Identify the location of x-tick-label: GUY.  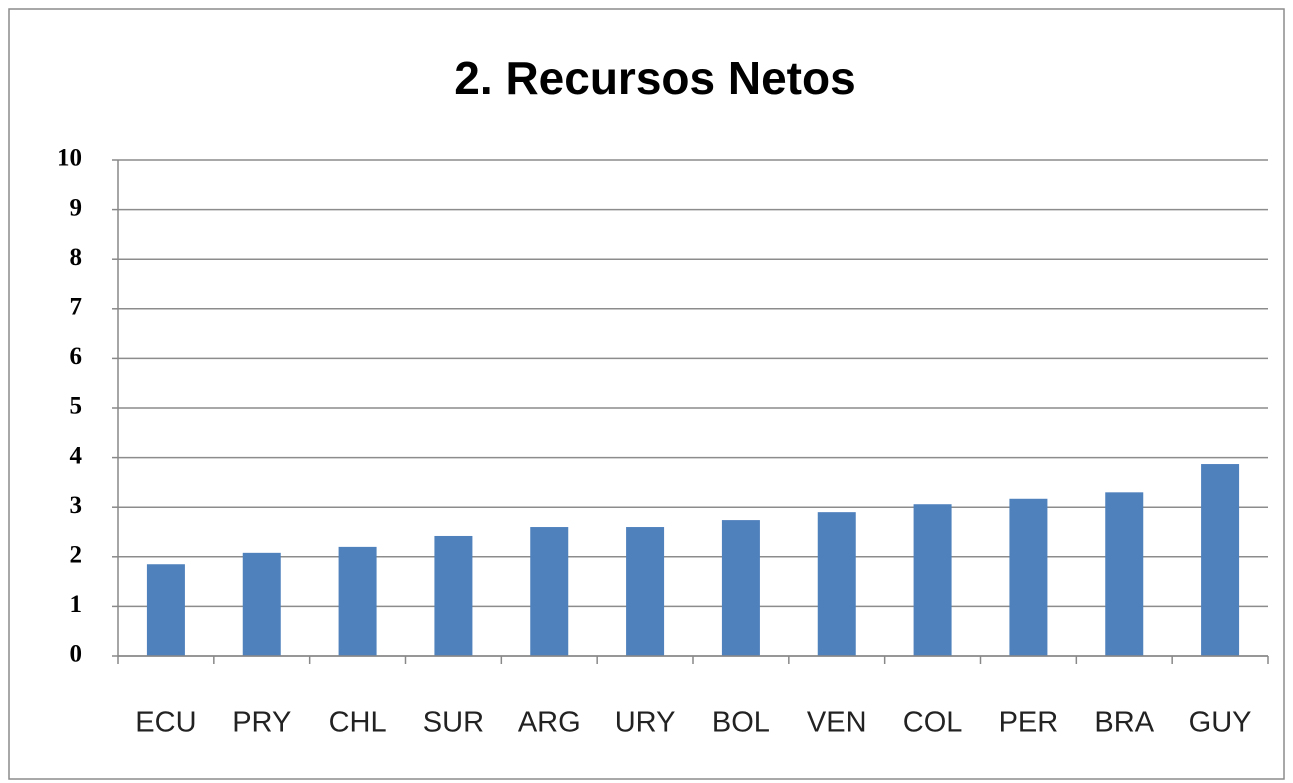
(1220, 723).